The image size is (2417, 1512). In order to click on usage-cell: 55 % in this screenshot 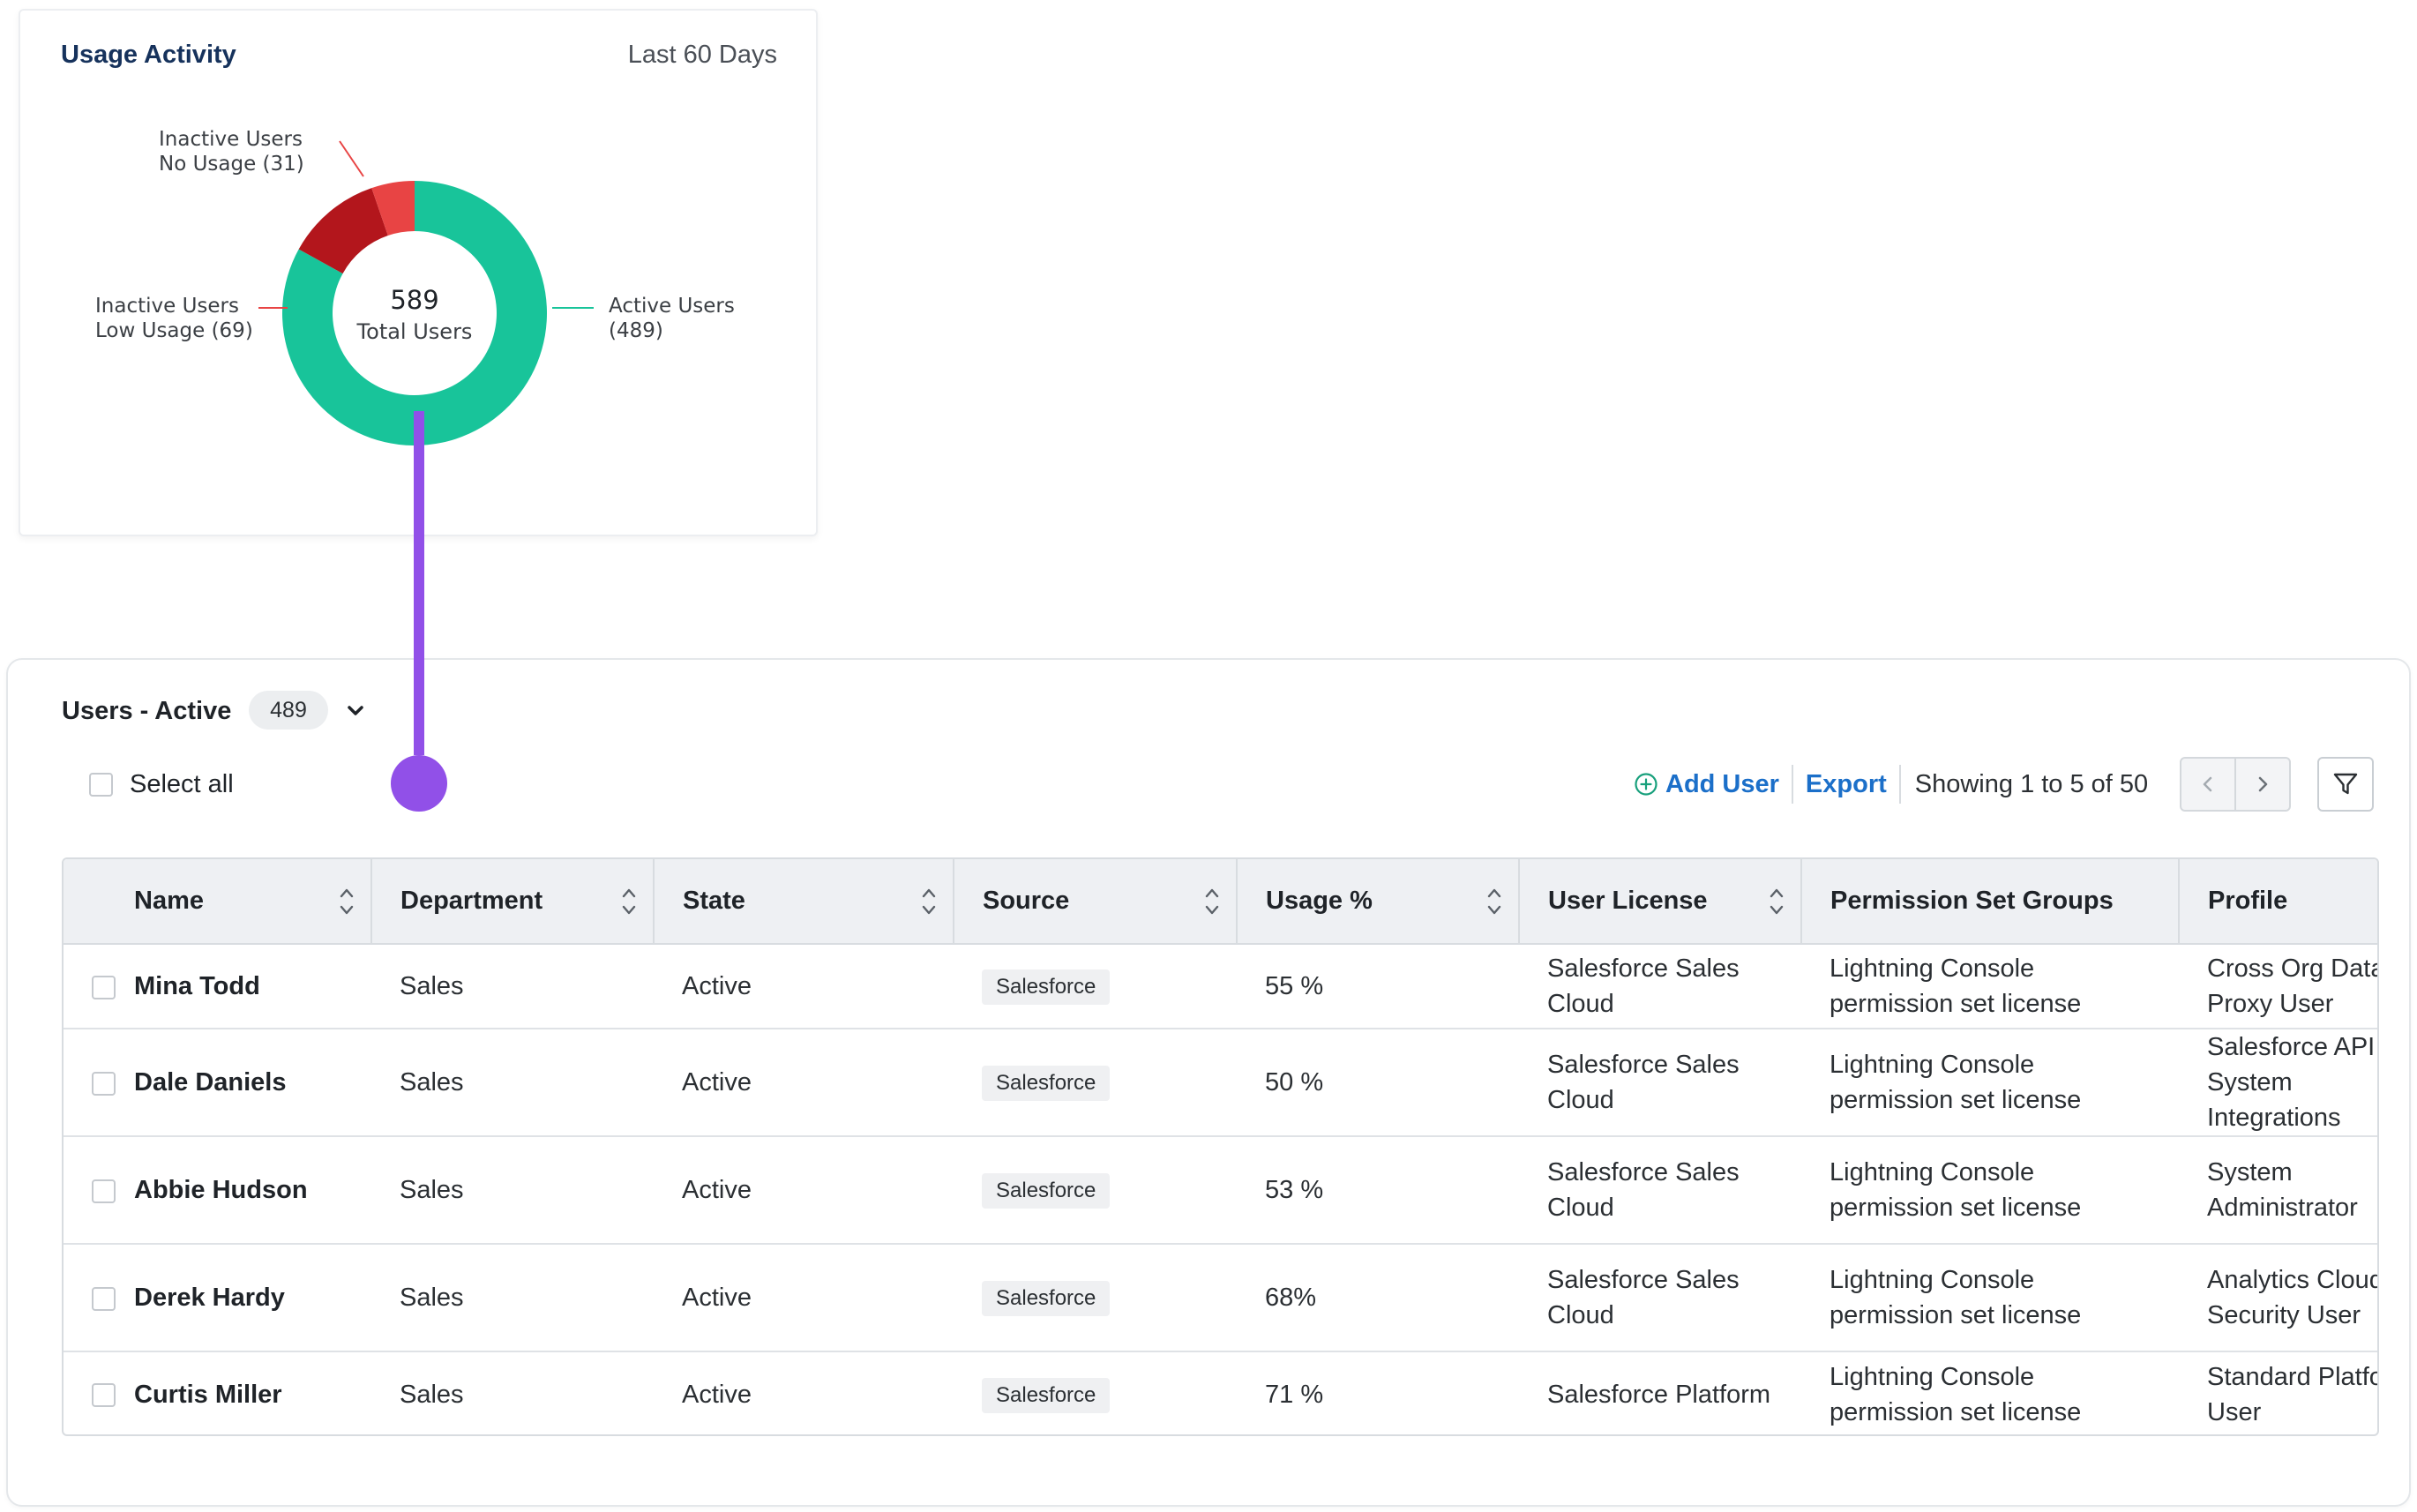, I will do `click(1378, 986)`.